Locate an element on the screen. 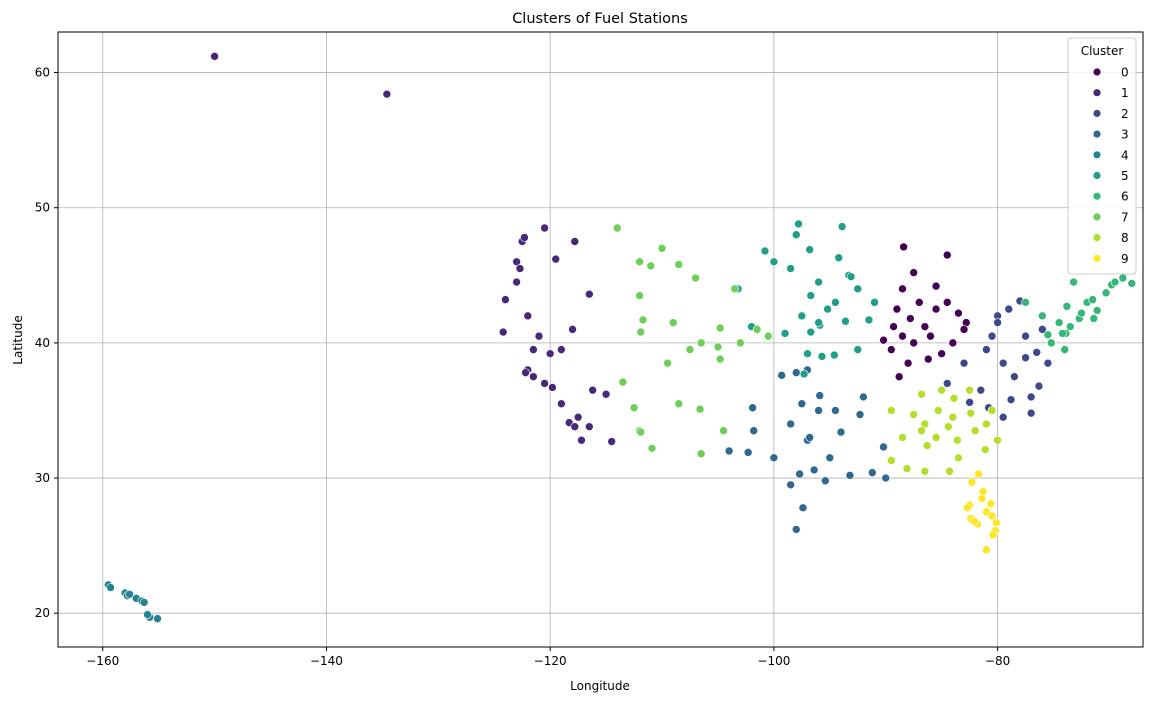 The image size is (1151, 701). legend-box is located at coordinates (1102, 156).